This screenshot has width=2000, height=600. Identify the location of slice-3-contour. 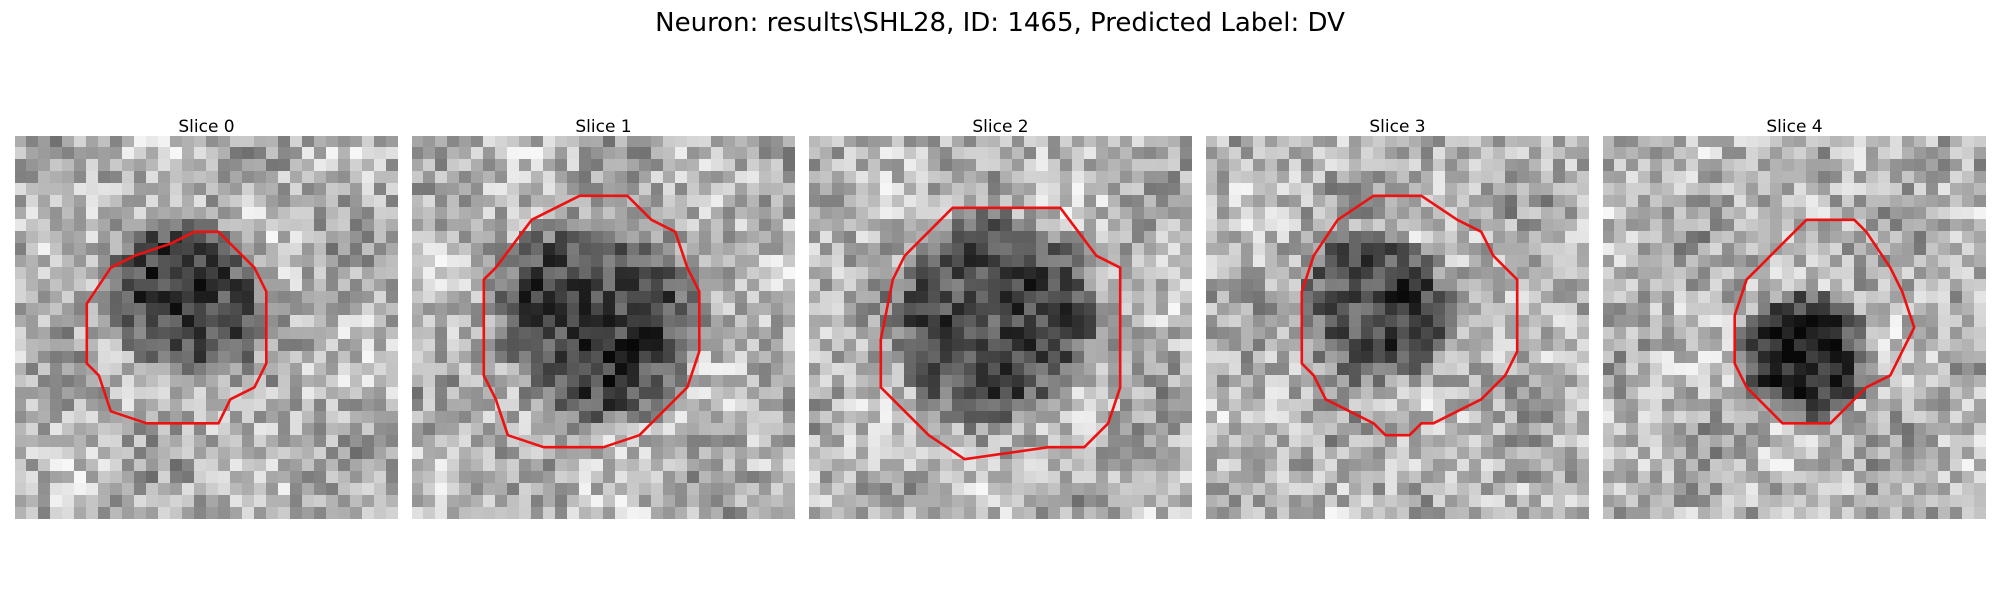
(1409, 315).